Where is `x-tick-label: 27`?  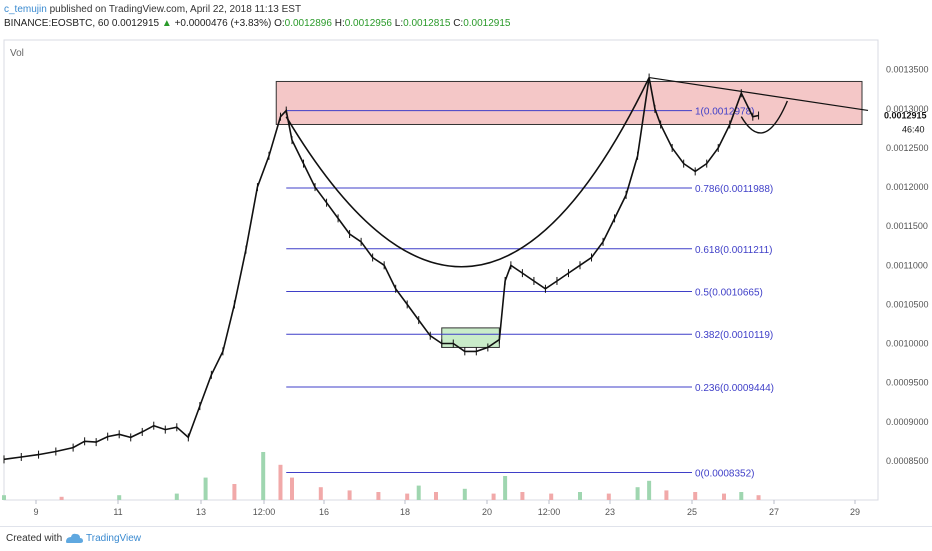
x-tick-label: 27 is located at coordinates (774, 512).